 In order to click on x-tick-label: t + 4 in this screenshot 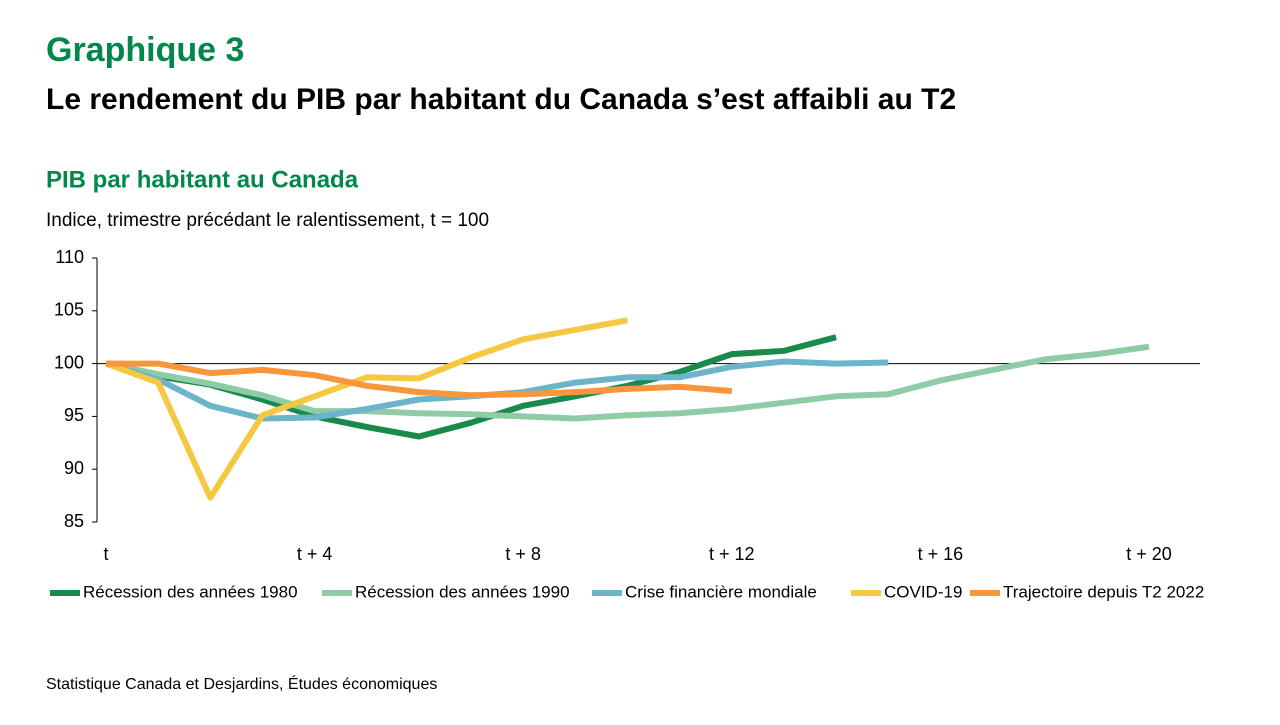, I will do `click(315, 554)`.